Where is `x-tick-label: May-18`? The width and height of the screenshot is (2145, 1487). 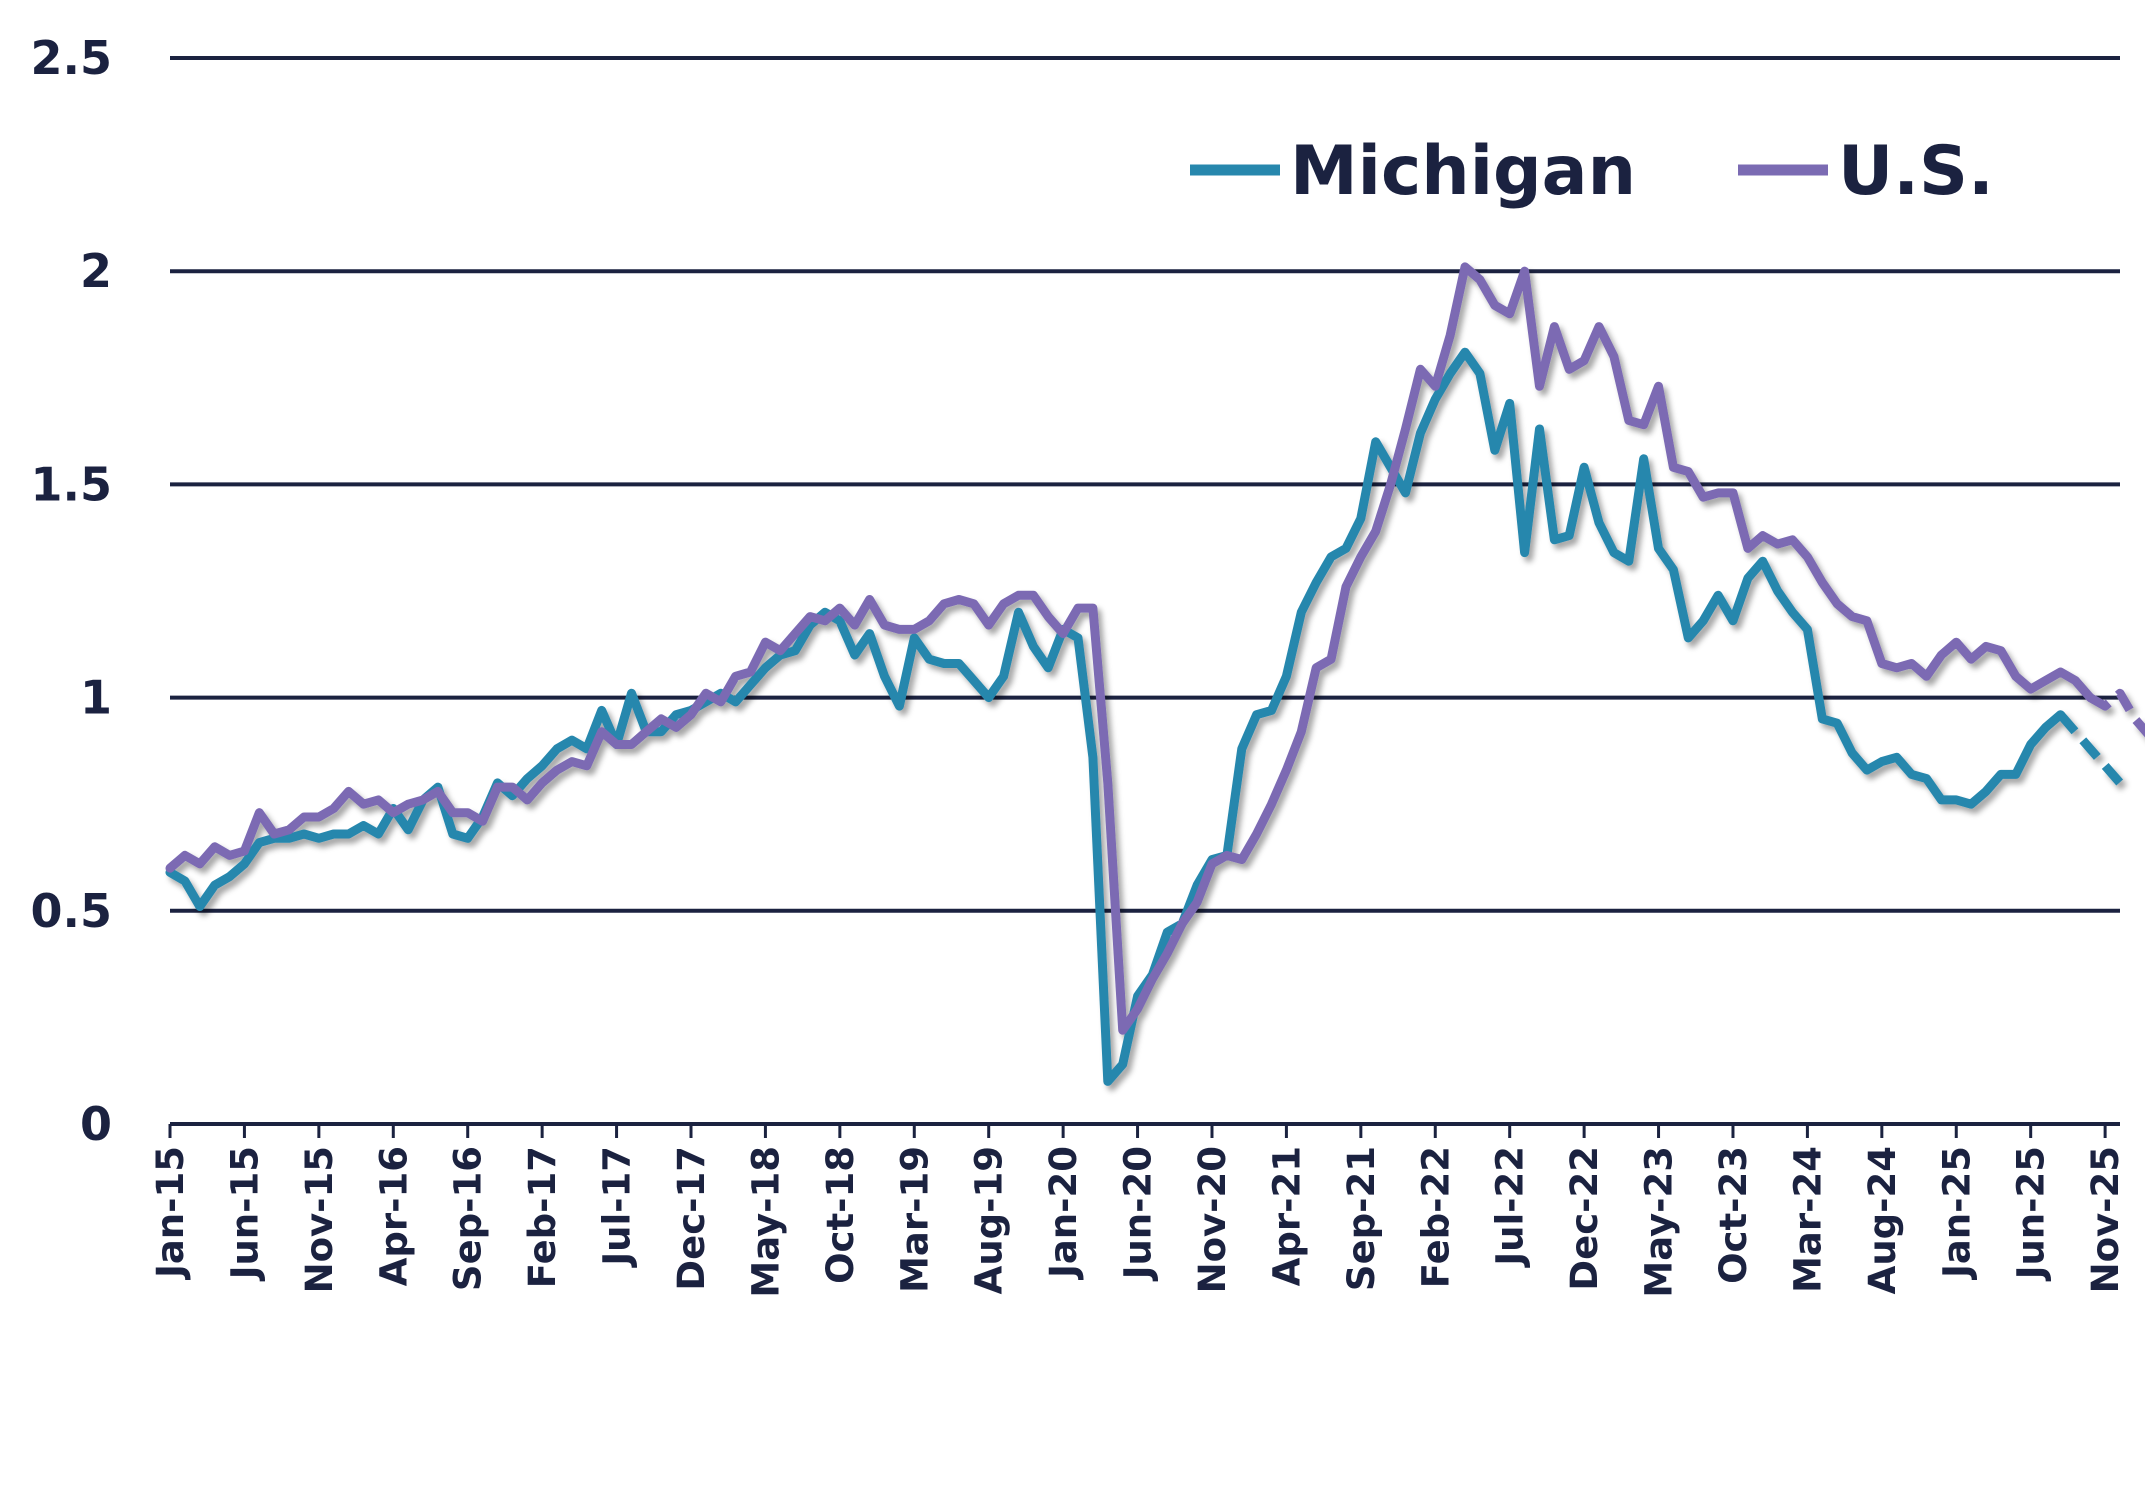 x-tick-label: May-18 is located at coordinates (765, 1222).